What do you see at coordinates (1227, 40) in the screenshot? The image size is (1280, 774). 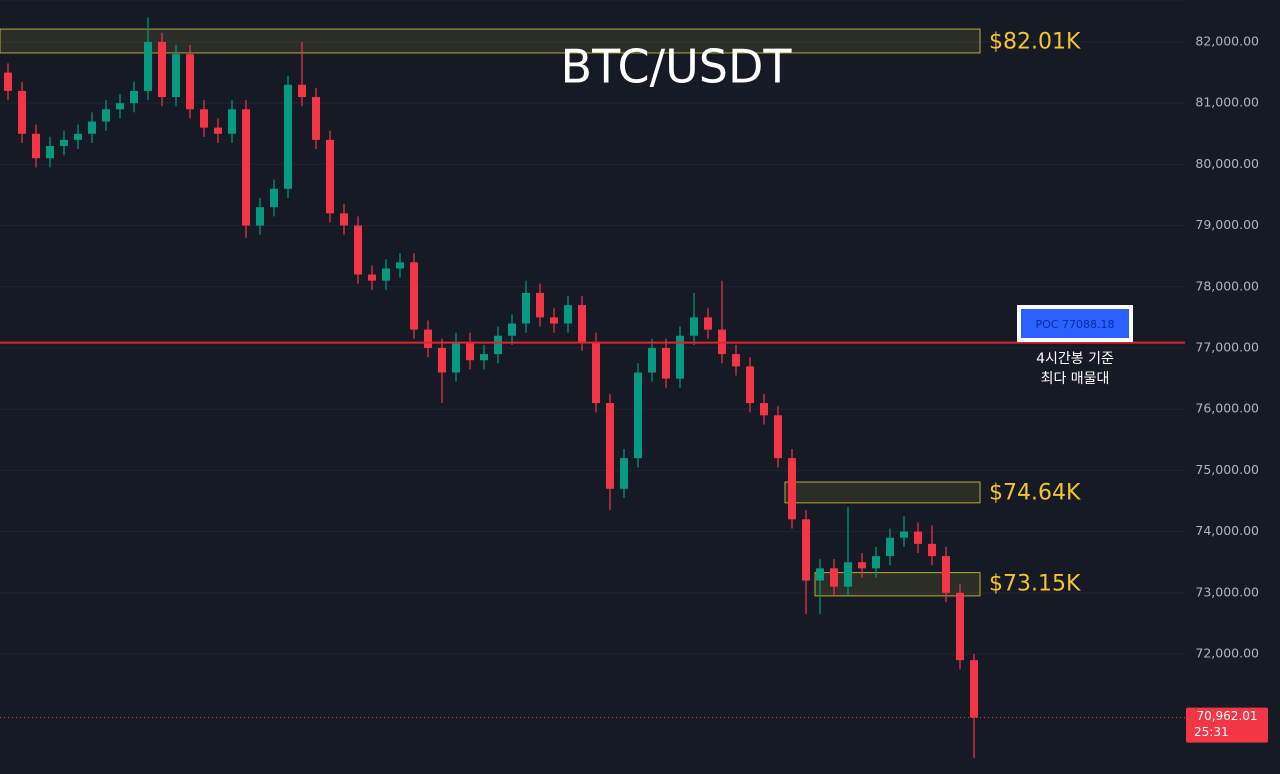 I see `y-tick-label: 82,000.00` at bounding box center [1227, 40].